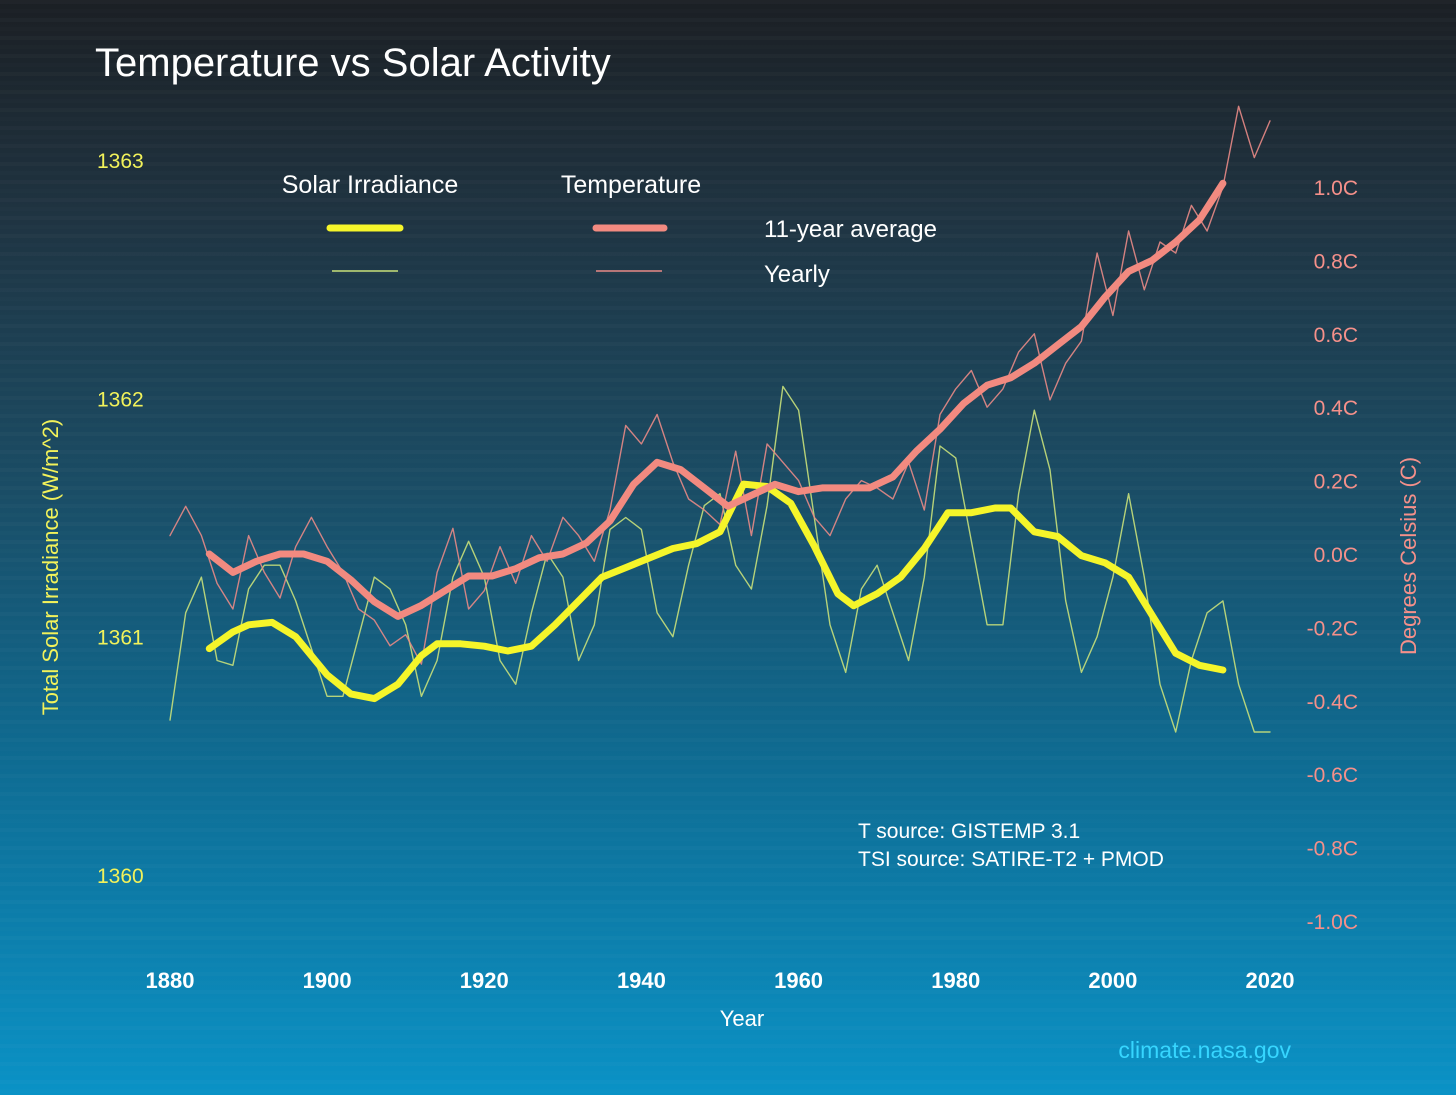  I want to click on x-axis-label: Year, so click(742, 1018).